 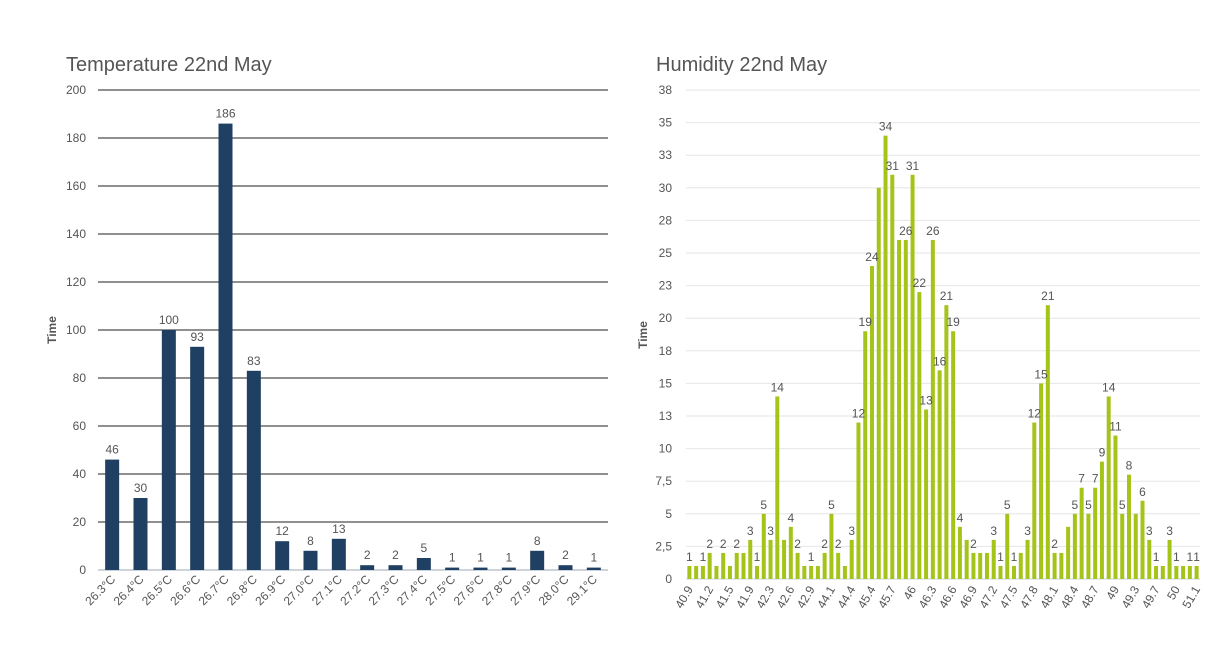 I want to click on temperature-x-tick-label: 26.5°C, so click(x=157, y=590).